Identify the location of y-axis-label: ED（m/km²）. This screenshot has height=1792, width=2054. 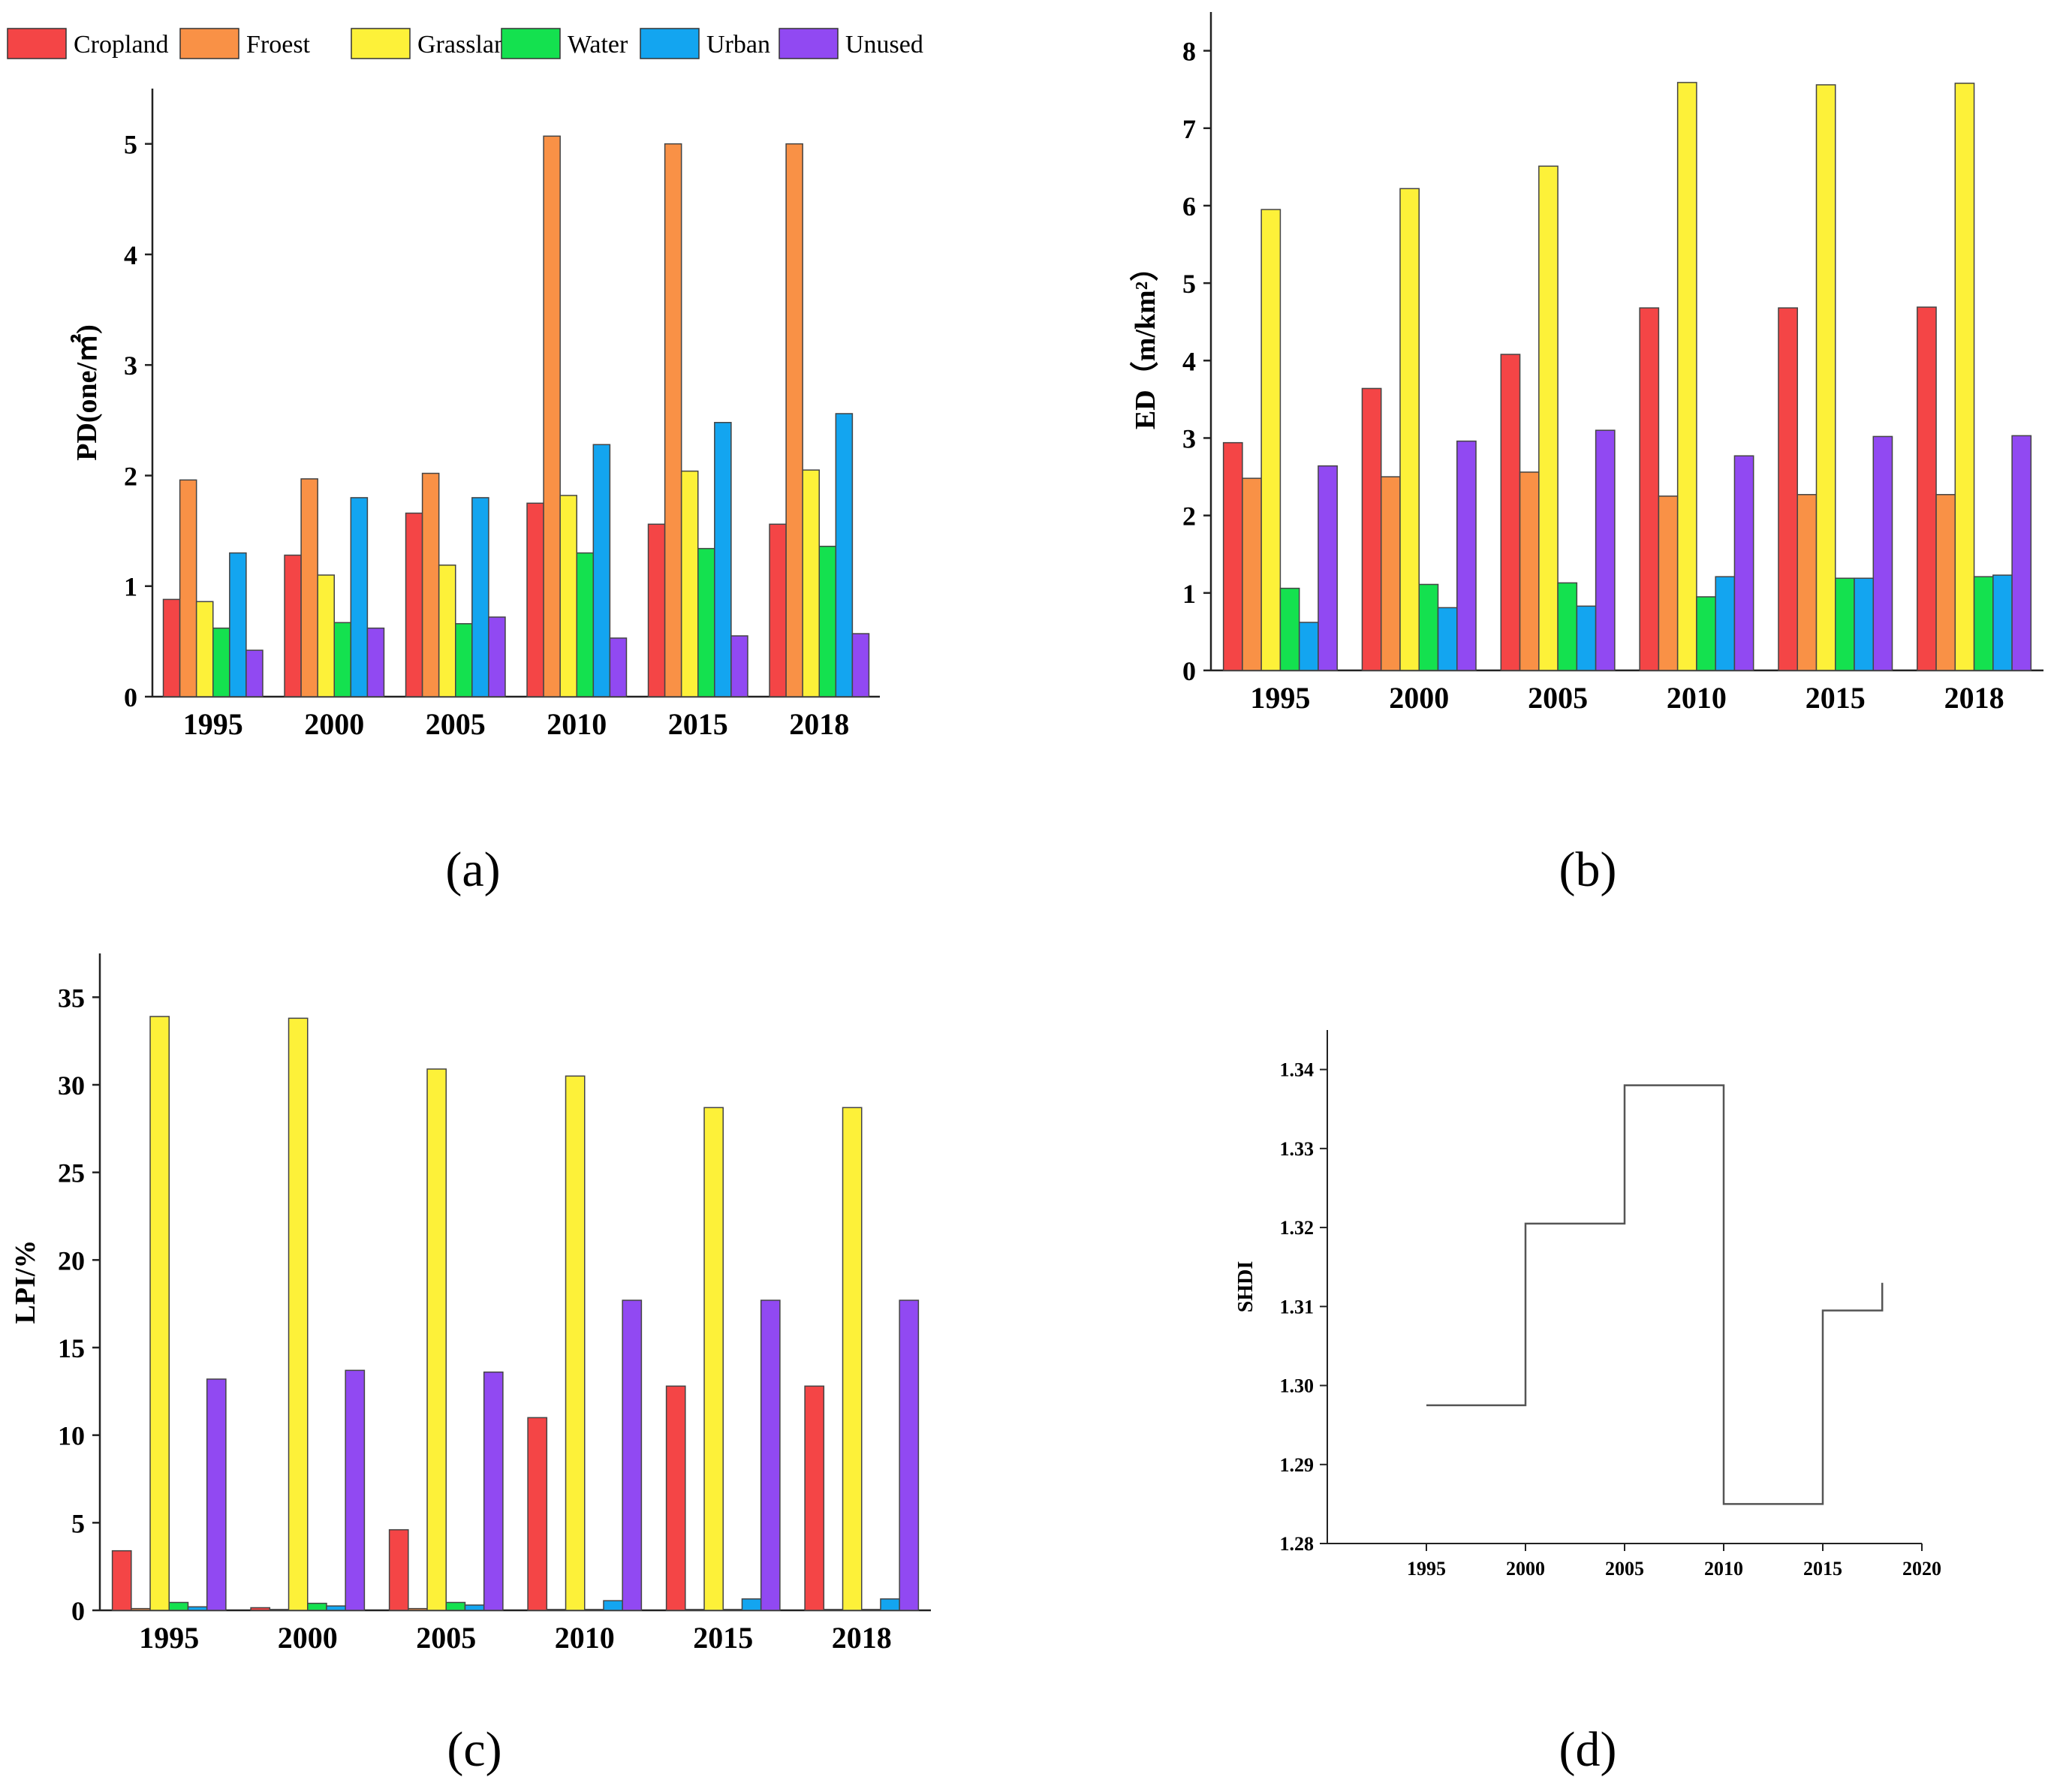
(1145, 341).